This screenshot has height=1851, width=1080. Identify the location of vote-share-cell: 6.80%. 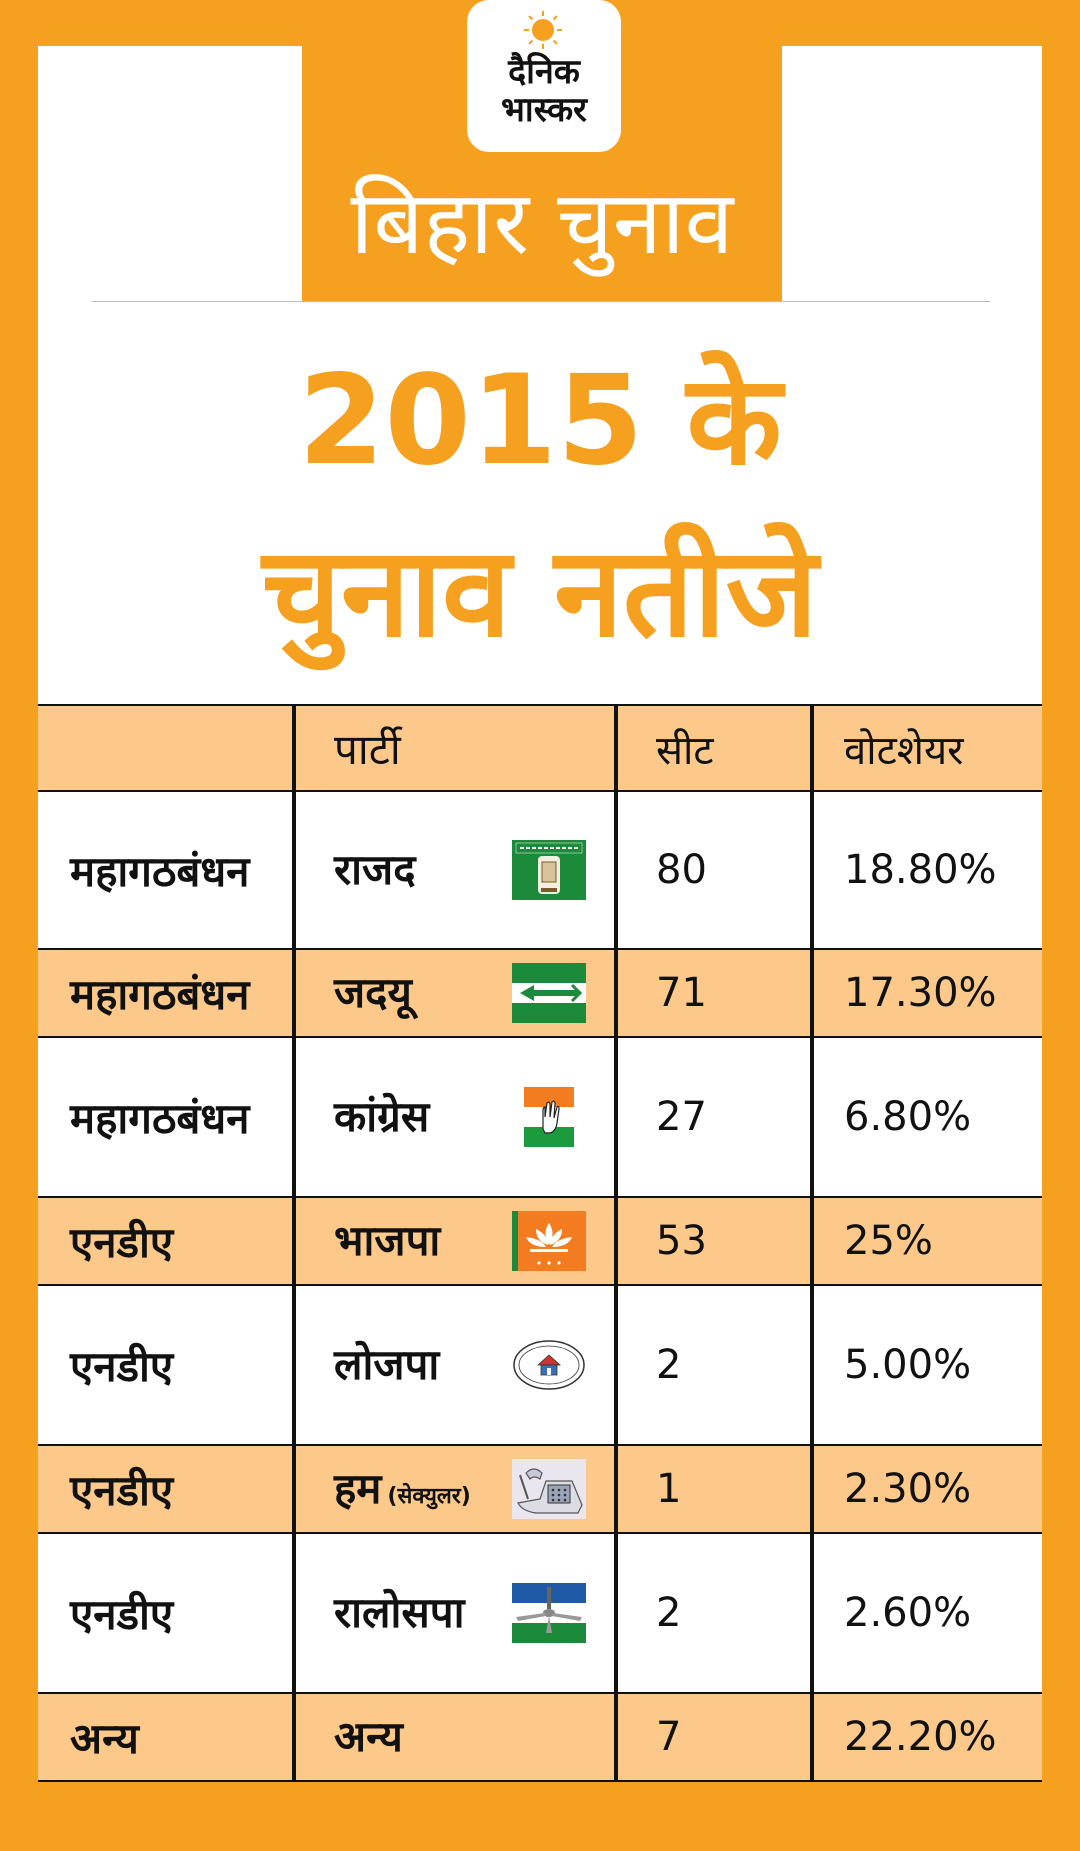
(926, 1117).